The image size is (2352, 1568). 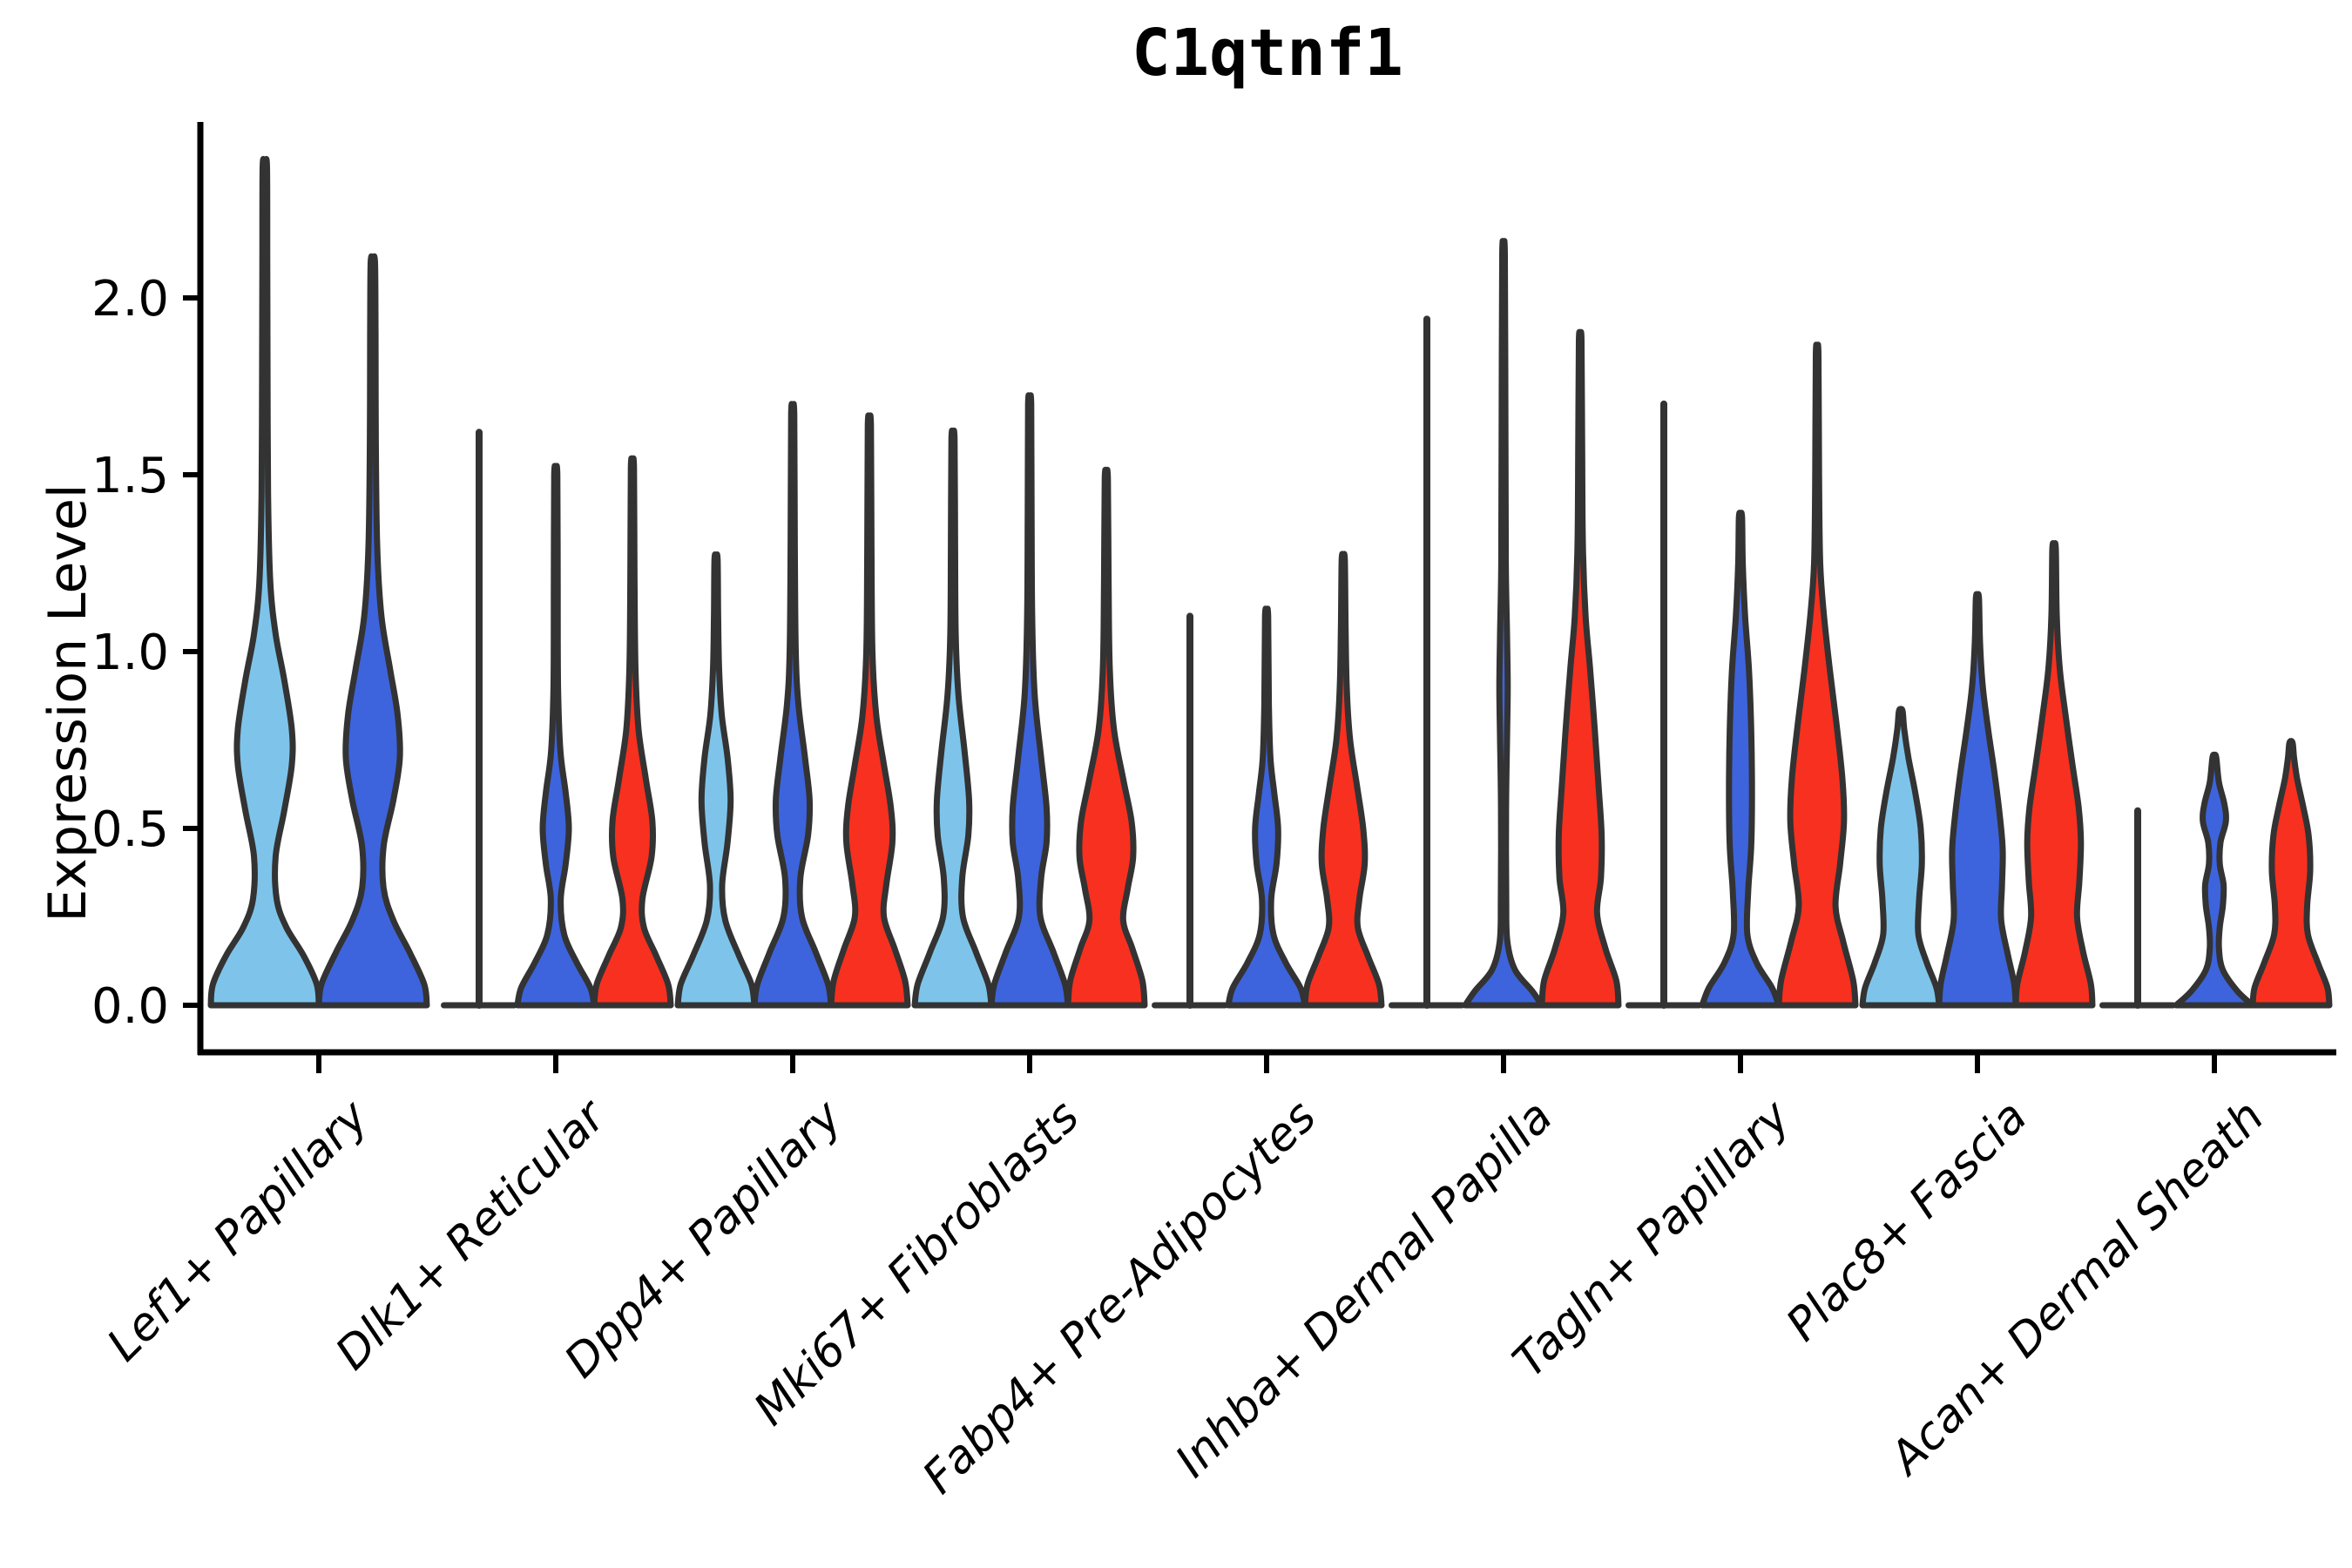 What do you see at coordinates (130, 1006) in the screenshot?
I see `y-tick-label: 0.0` at bounding box center [130, 1006].